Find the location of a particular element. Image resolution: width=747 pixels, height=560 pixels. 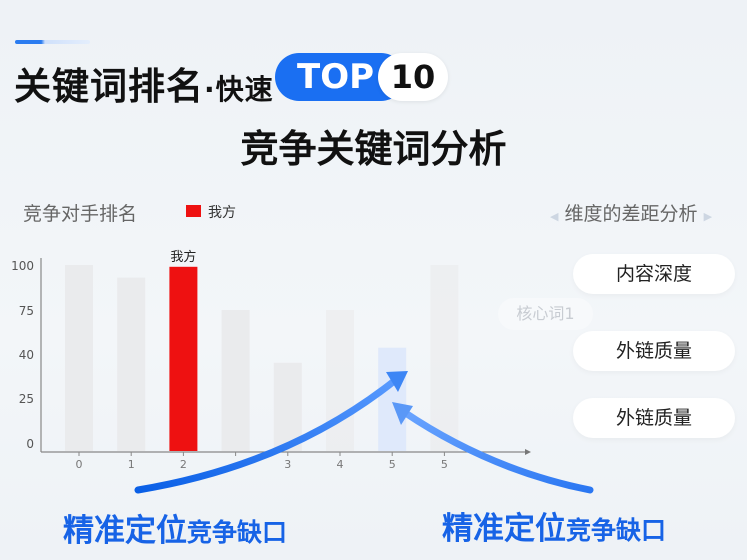

y-tick-label: 0 is located at coordinates (30, 444).